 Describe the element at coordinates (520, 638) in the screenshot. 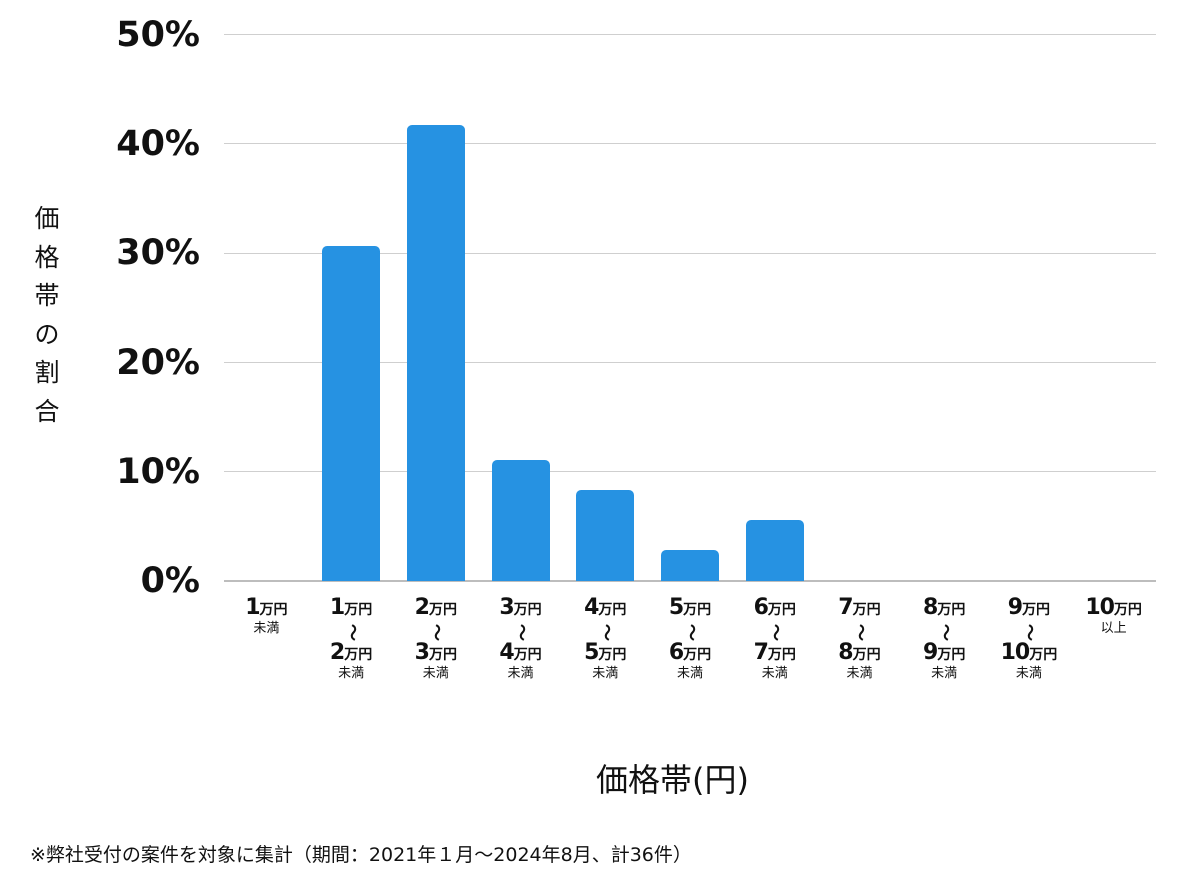

I see `x-category-label: 3万円〜 4万円 未満` at that location.